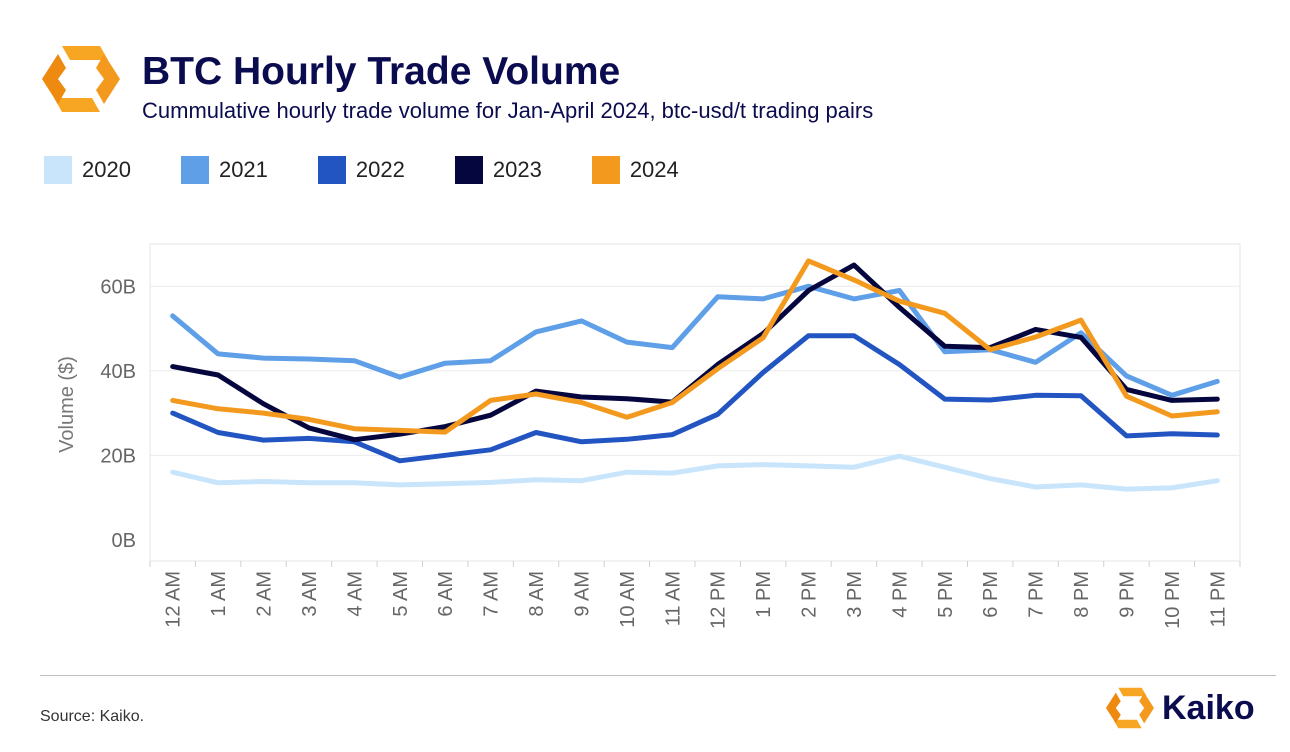  Describe the element at coordinates (492, 594) in the screenshot. I see `x-tick-label: 7 AM` at that location.